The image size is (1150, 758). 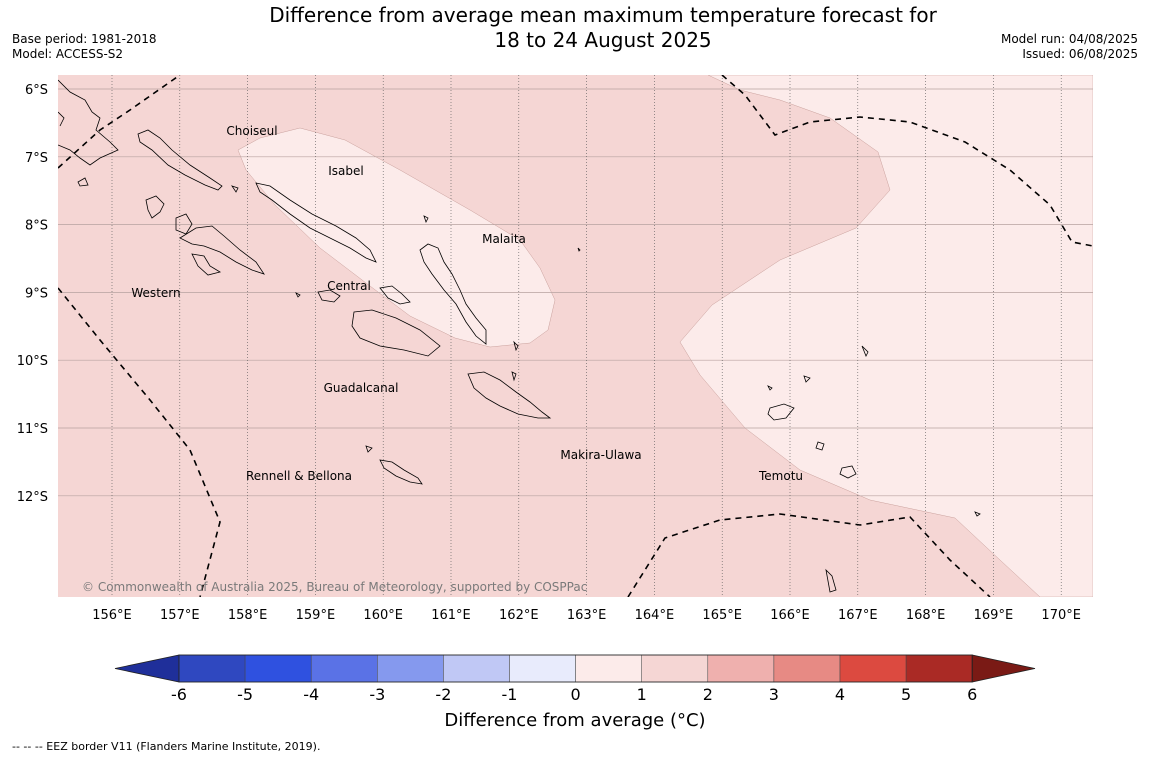 What do you see at coordinates (345, 171) in the screenshot?
I see `province-label: Isabel` at bounding box center [345, 171].